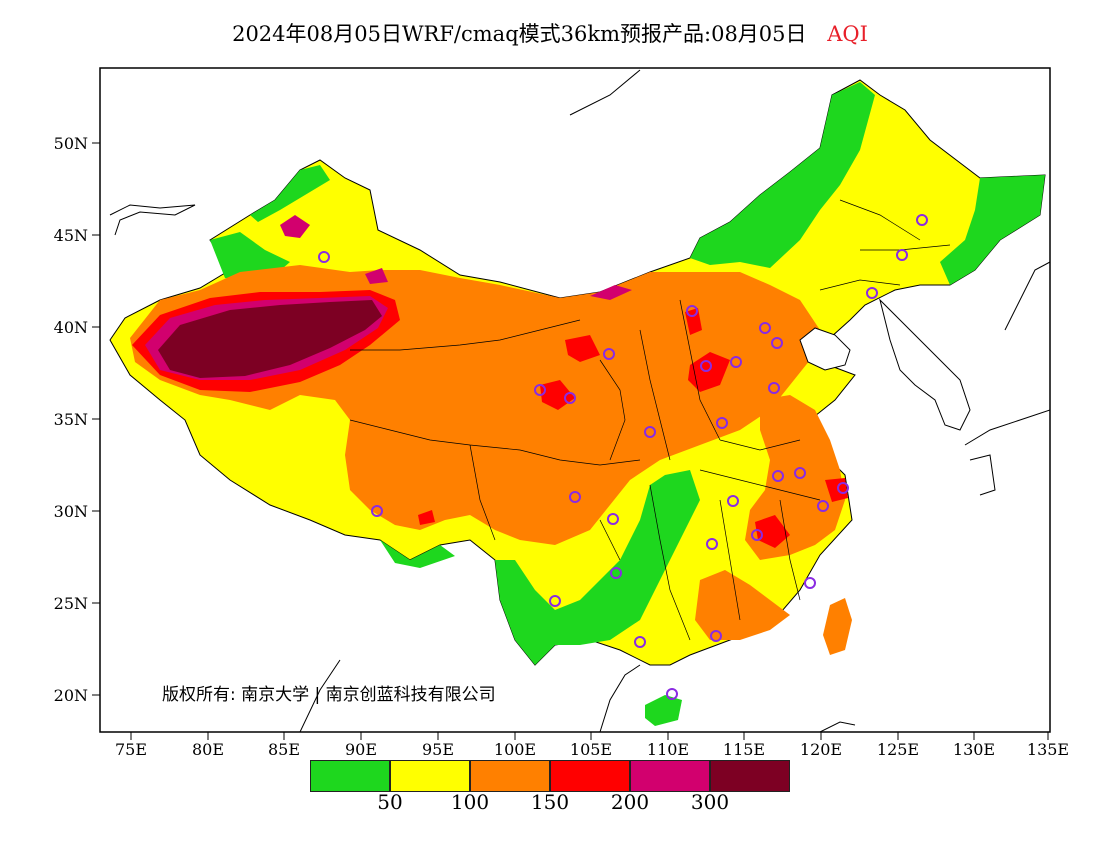  I want to click on green-northeast, so click(992, 230).